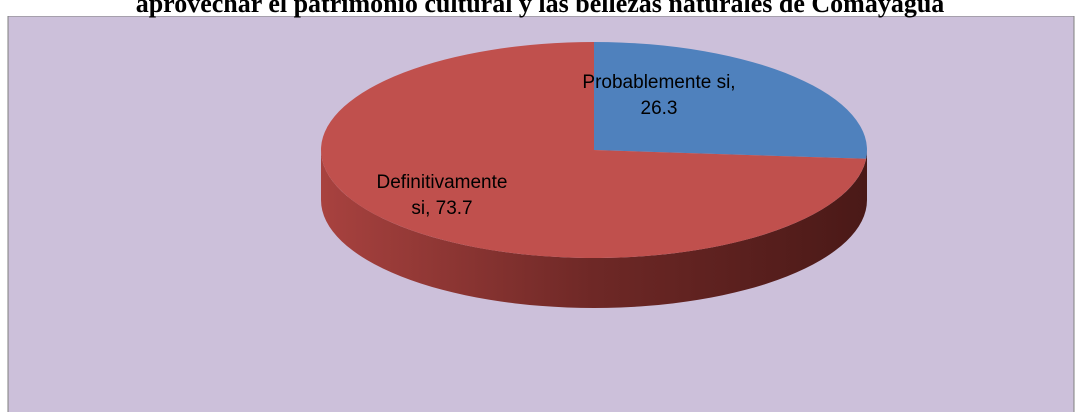 The image size is (1079, 412). I want to click on data-label: Definitivamente, so click(442, 182).